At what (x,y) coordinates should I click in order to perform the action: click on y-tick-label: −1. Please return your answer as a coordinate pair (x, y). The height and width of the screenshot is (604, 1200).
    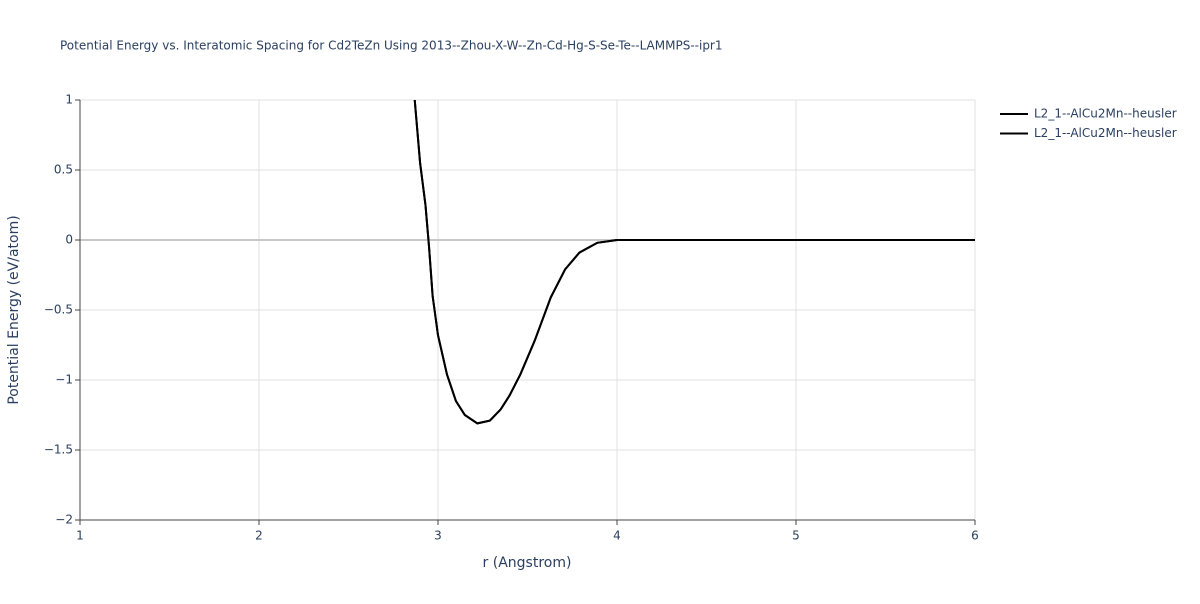
    Looking at the image, I should click on (64, 380).